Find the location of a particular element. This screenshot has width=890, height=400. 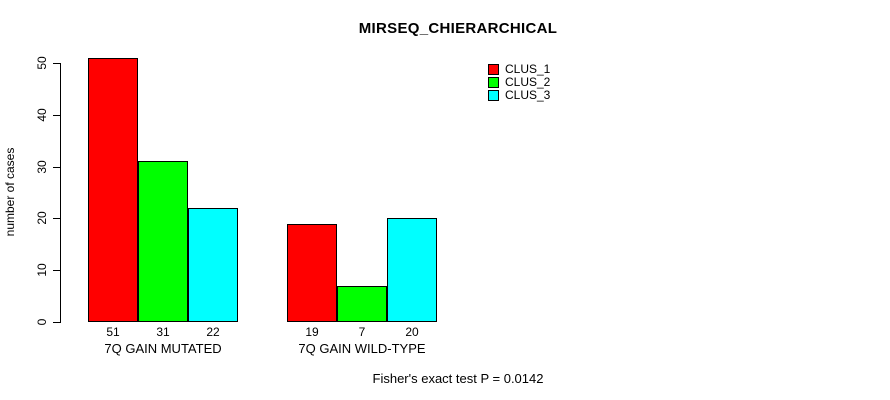

bar-value-label: 22 is located at coordinates (213, 332).